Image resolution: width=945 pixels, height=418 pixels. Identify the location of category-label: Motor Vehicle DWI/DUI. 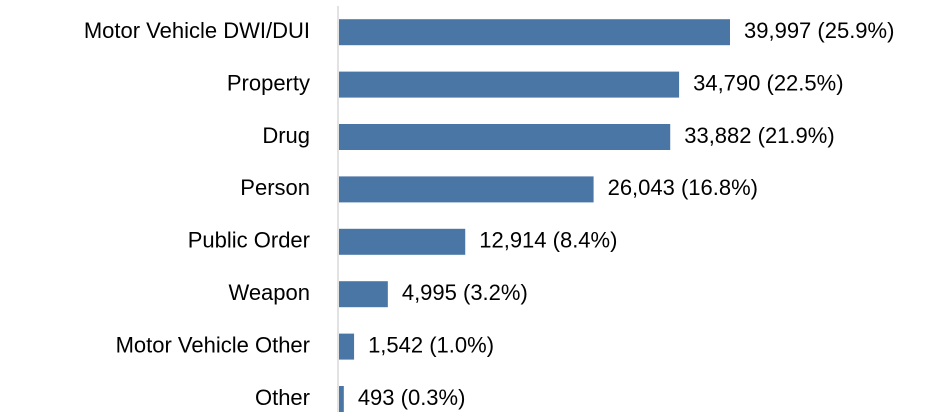
(197, 30).